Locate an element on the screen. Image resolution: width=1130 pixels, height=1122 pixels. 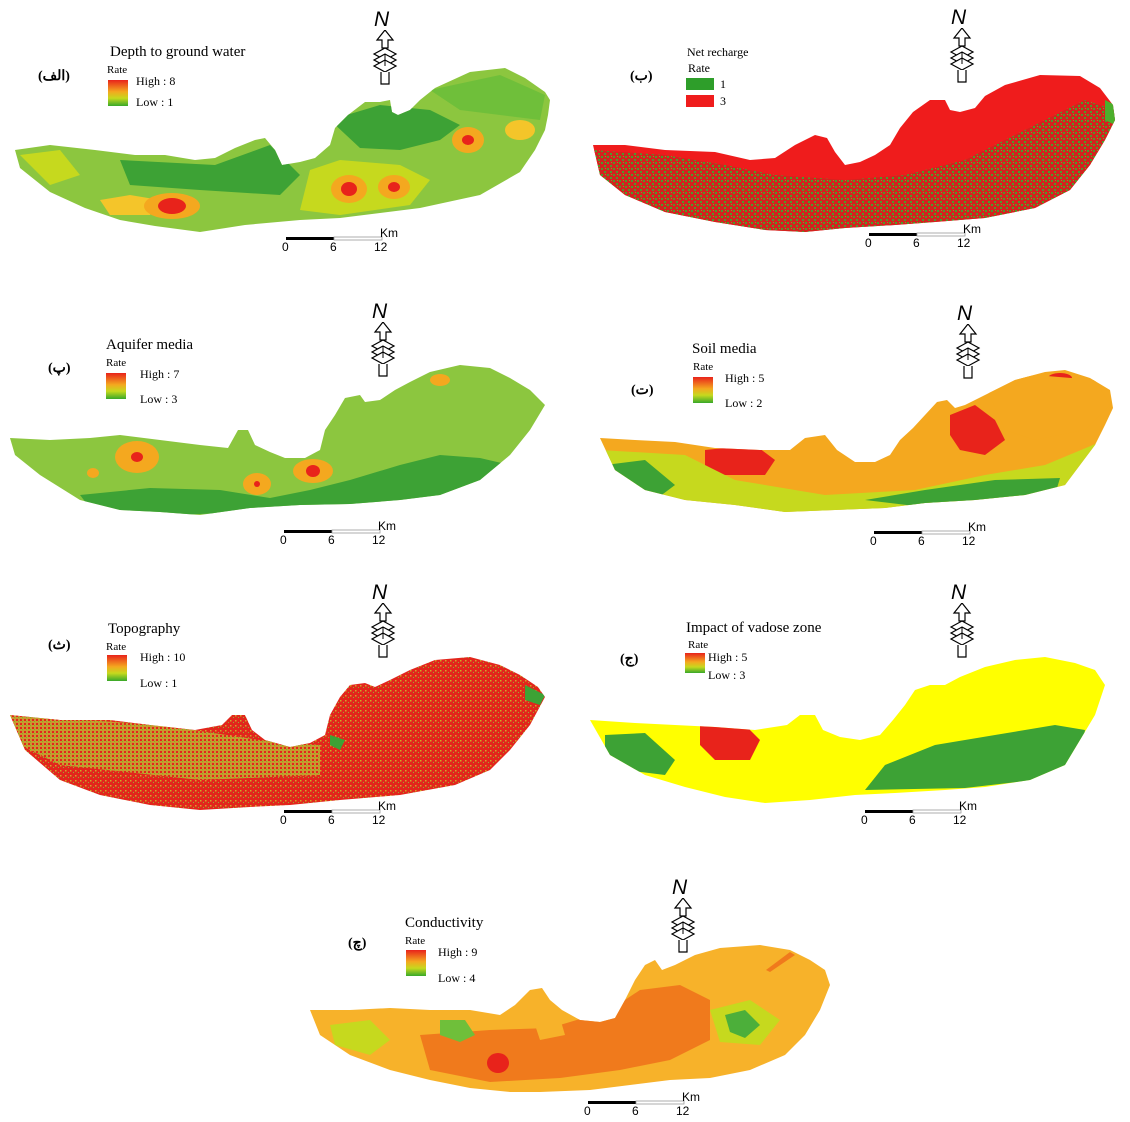
panel-label: (ت) is located at coordinates (642, 390).